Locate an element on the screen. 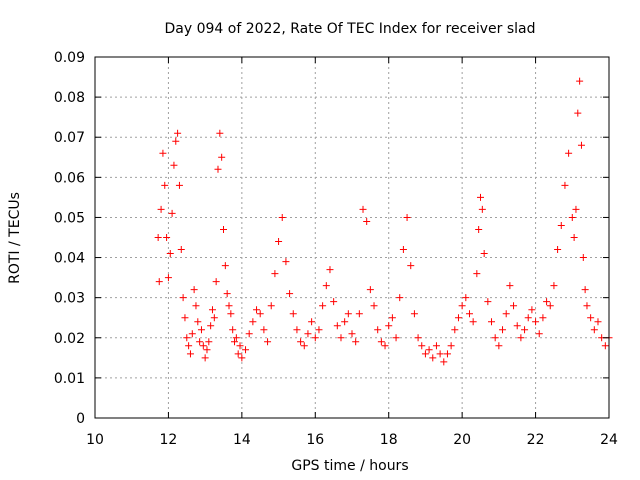  y-tick-label: 0.08 is located at coordinates (69, 98).